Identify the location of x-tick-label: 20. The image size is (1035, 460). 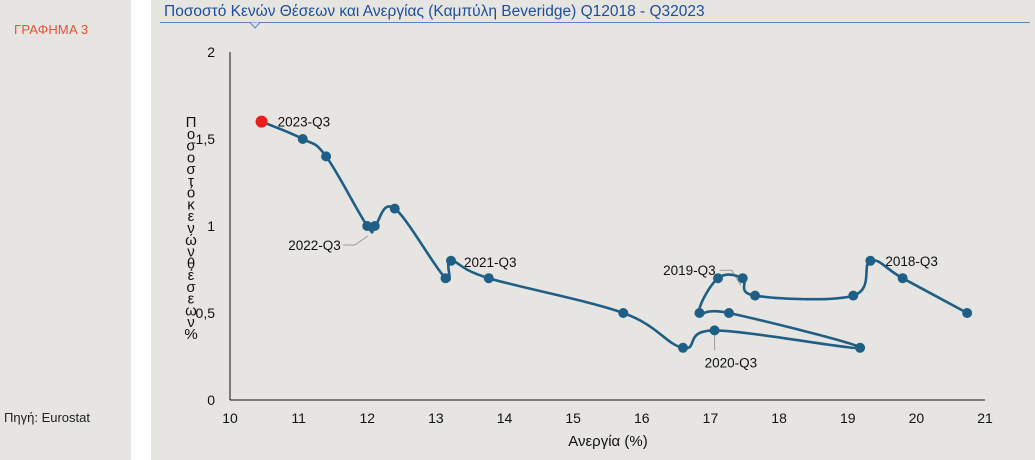
(917, 418).